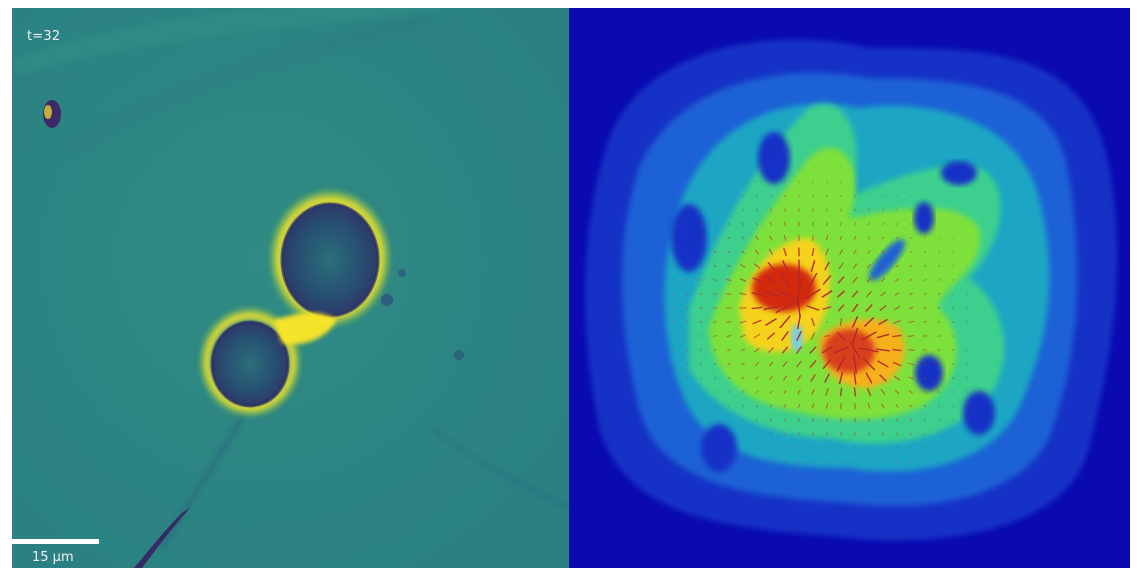  Describe the element at coordinates (53, 557) in the screenshot. I see `scale-bar-label: 15 μm` at that location.